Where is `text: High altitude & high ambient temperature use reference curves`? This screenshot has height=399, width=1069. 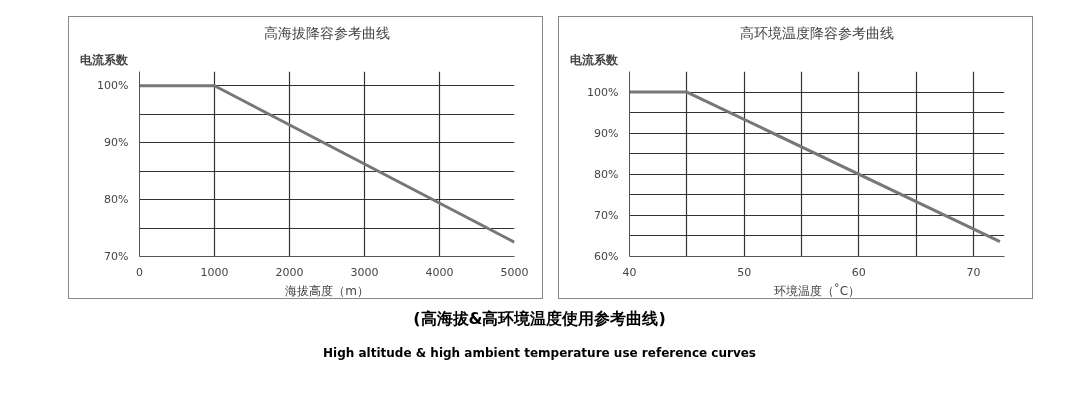
text: High altitude & high ambient temperature use reference curves is located at coordinates (539, 353).